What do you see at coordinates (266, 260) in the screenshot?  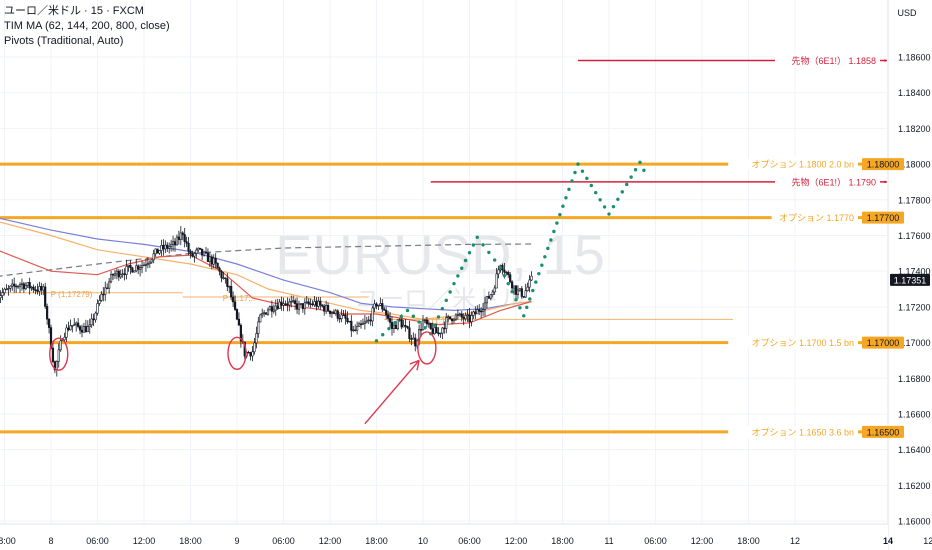 I see `ma-dashed` at bounding box center [266, 260].